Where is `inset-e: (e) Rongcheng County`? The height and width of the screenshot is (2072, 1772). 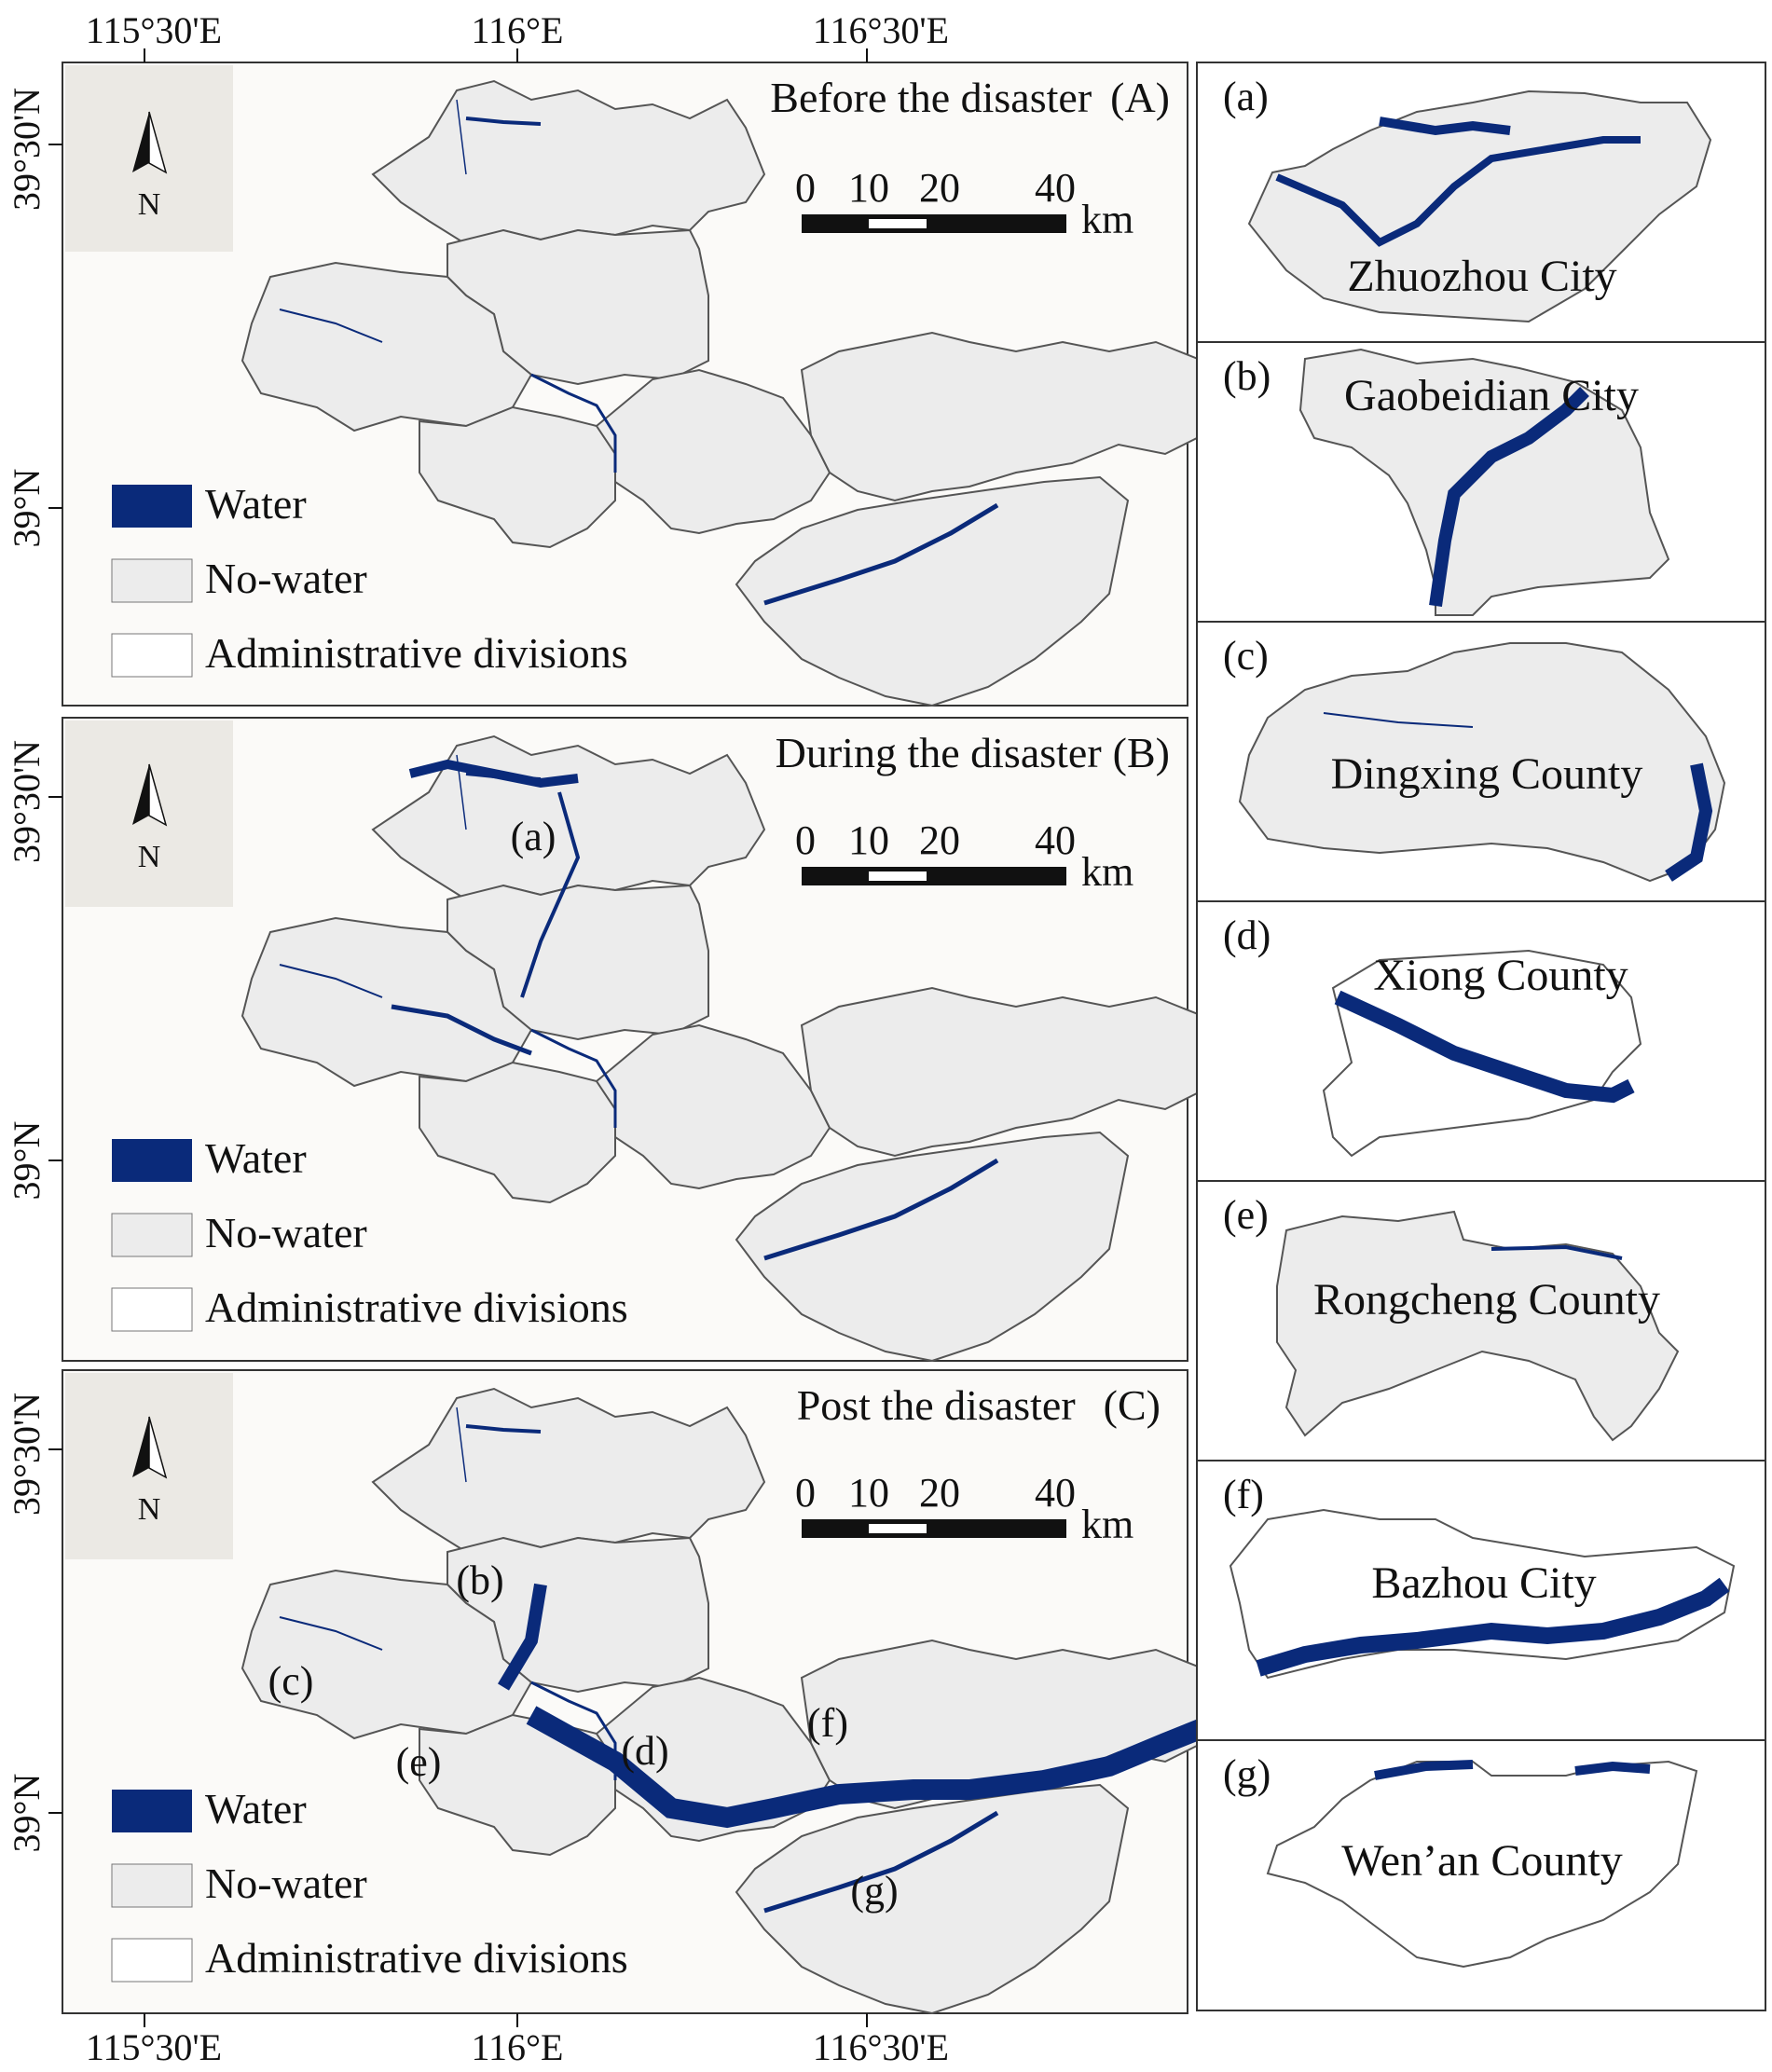 inset-e: (e) Rongcheng County is located at coordinates (1481, 1320).